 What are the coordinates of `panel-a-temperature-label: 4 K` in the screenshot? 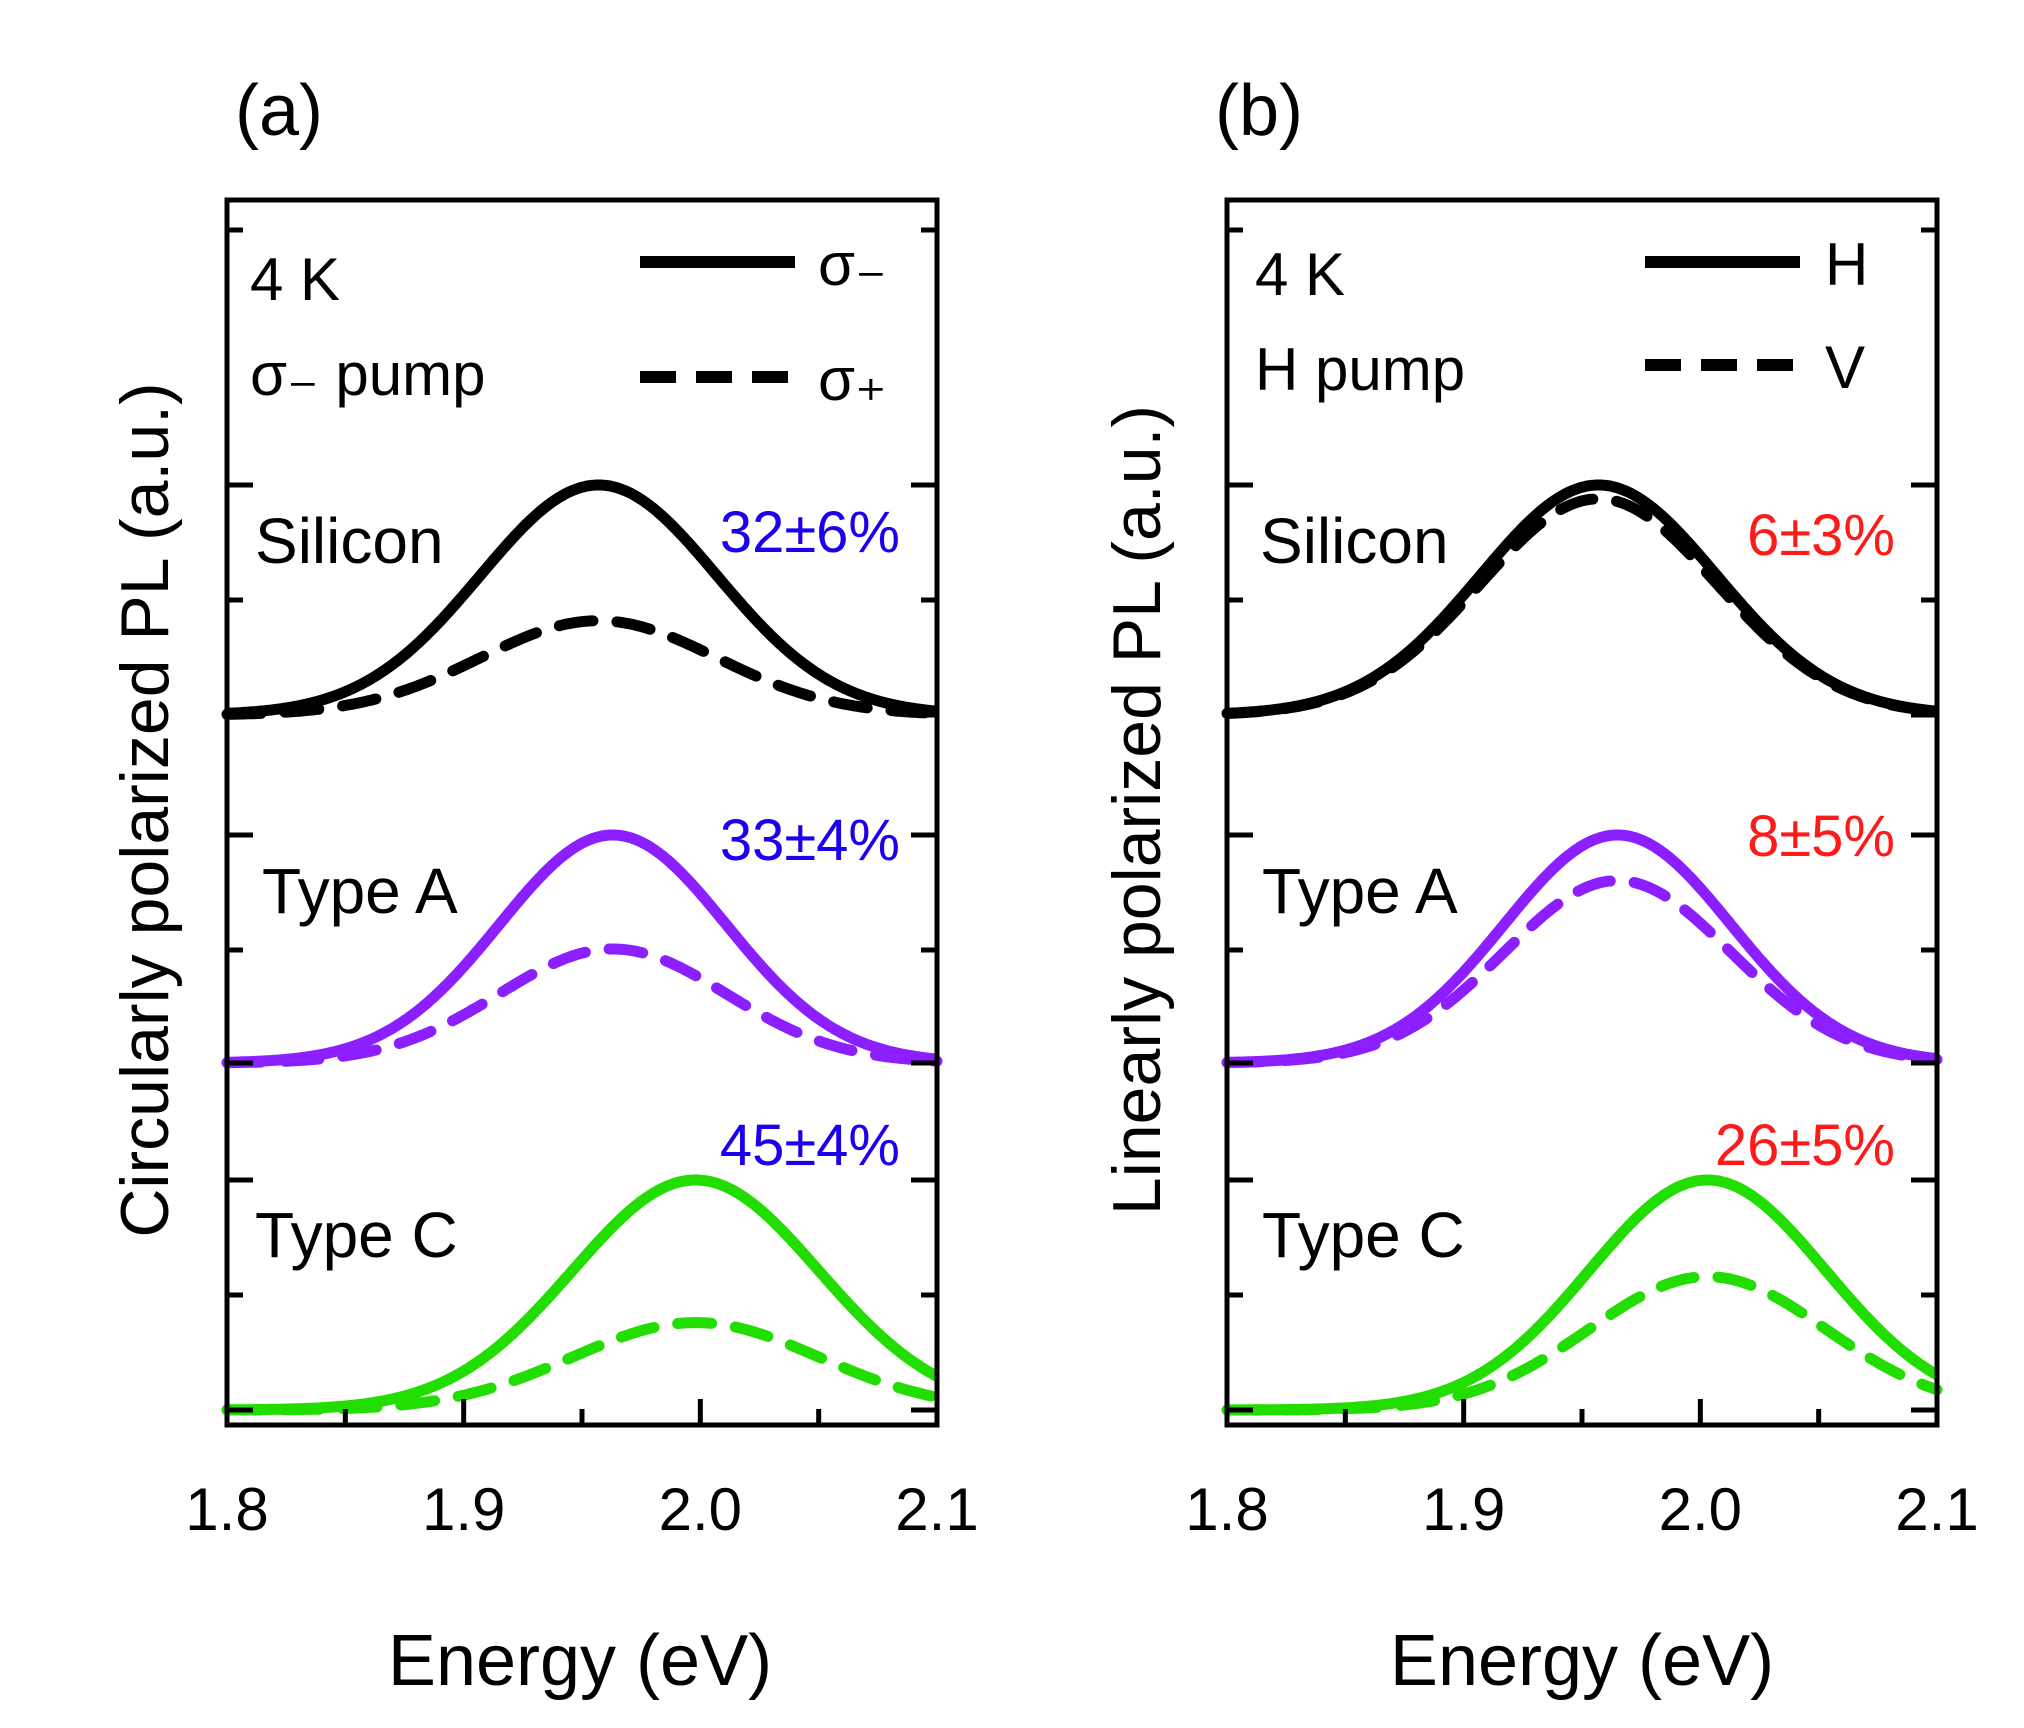 It's located at (295, 279).